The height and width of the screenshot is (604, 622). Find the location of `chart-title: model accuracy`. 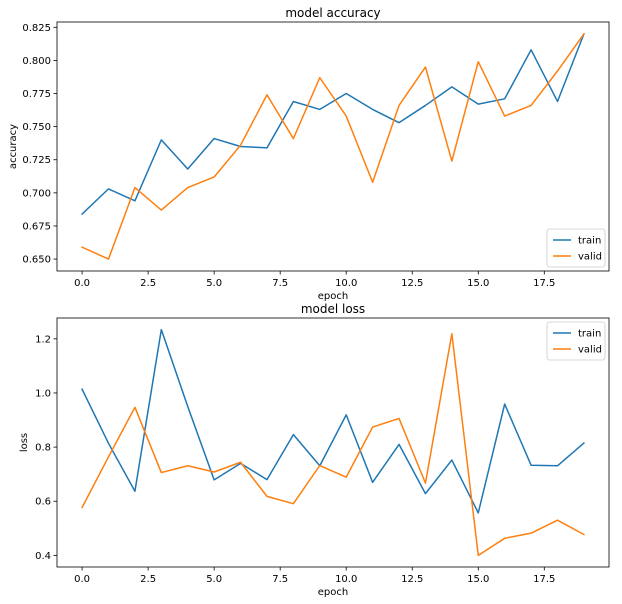

chart-title: model accuracy is located at coordinates (332, 13).